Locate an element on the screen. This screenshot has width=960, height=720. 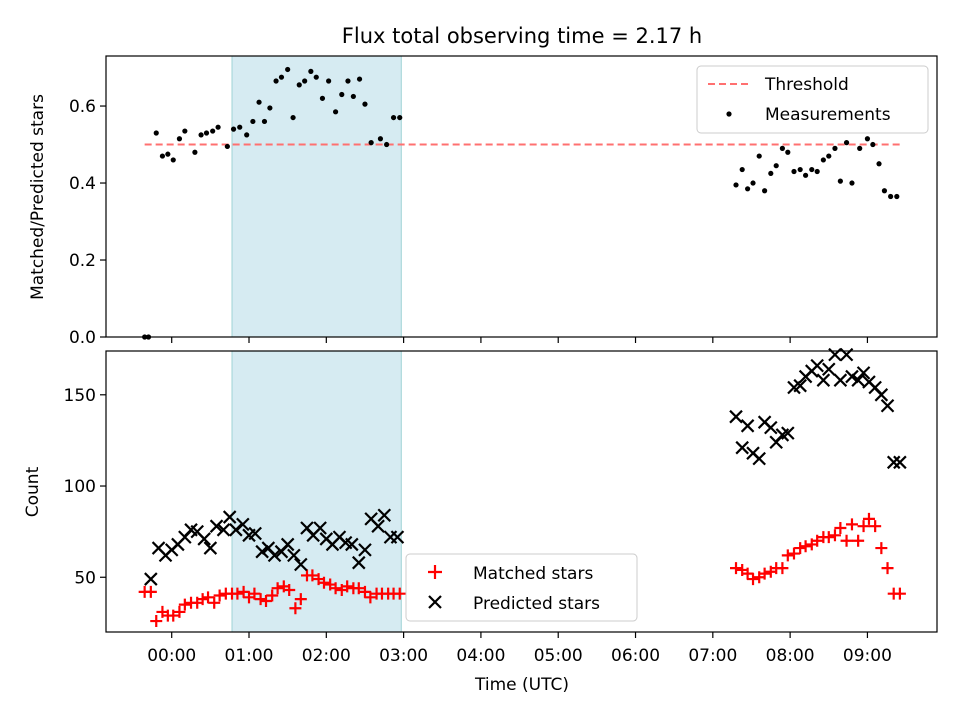
x-tick-label: 03:00 is located at coordinates (403, 656).